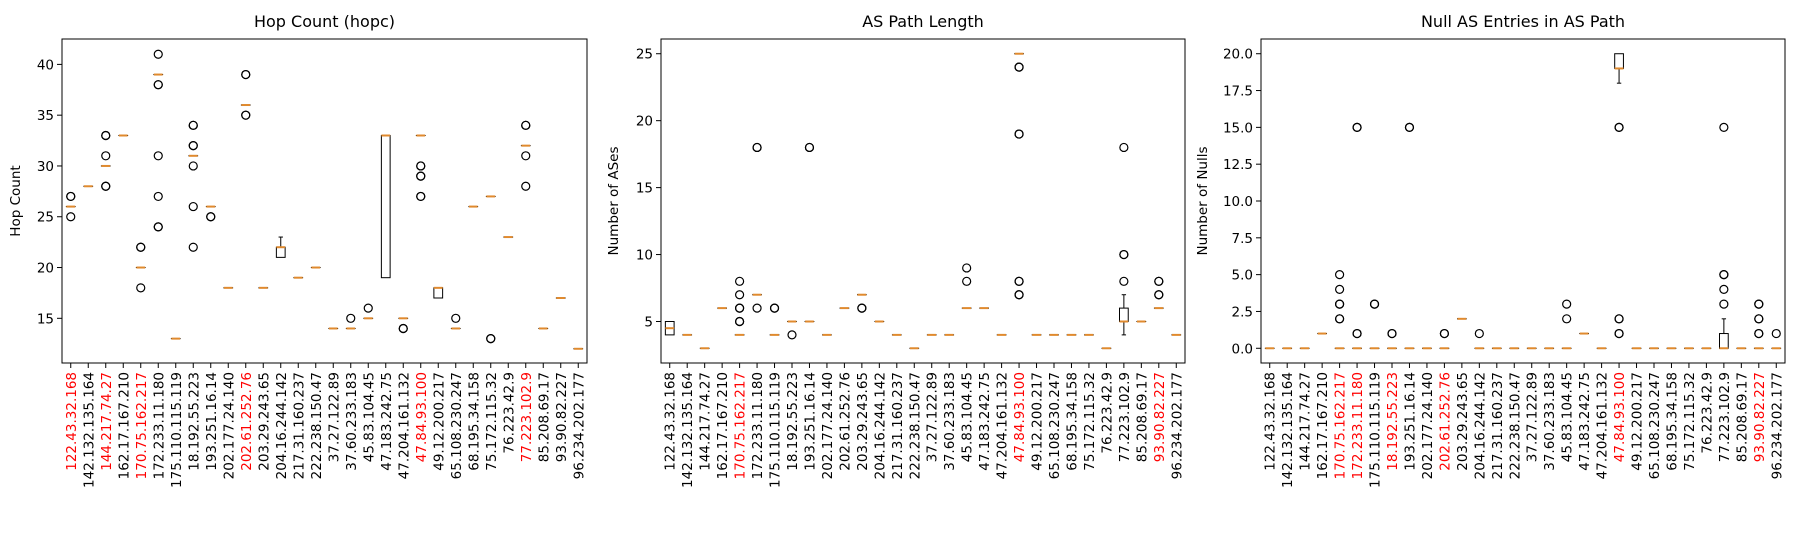 The height and width of the screenshot is (536, 1800). I want to click on x-tick-label: 65.108.230.247, so click(1055, 425).